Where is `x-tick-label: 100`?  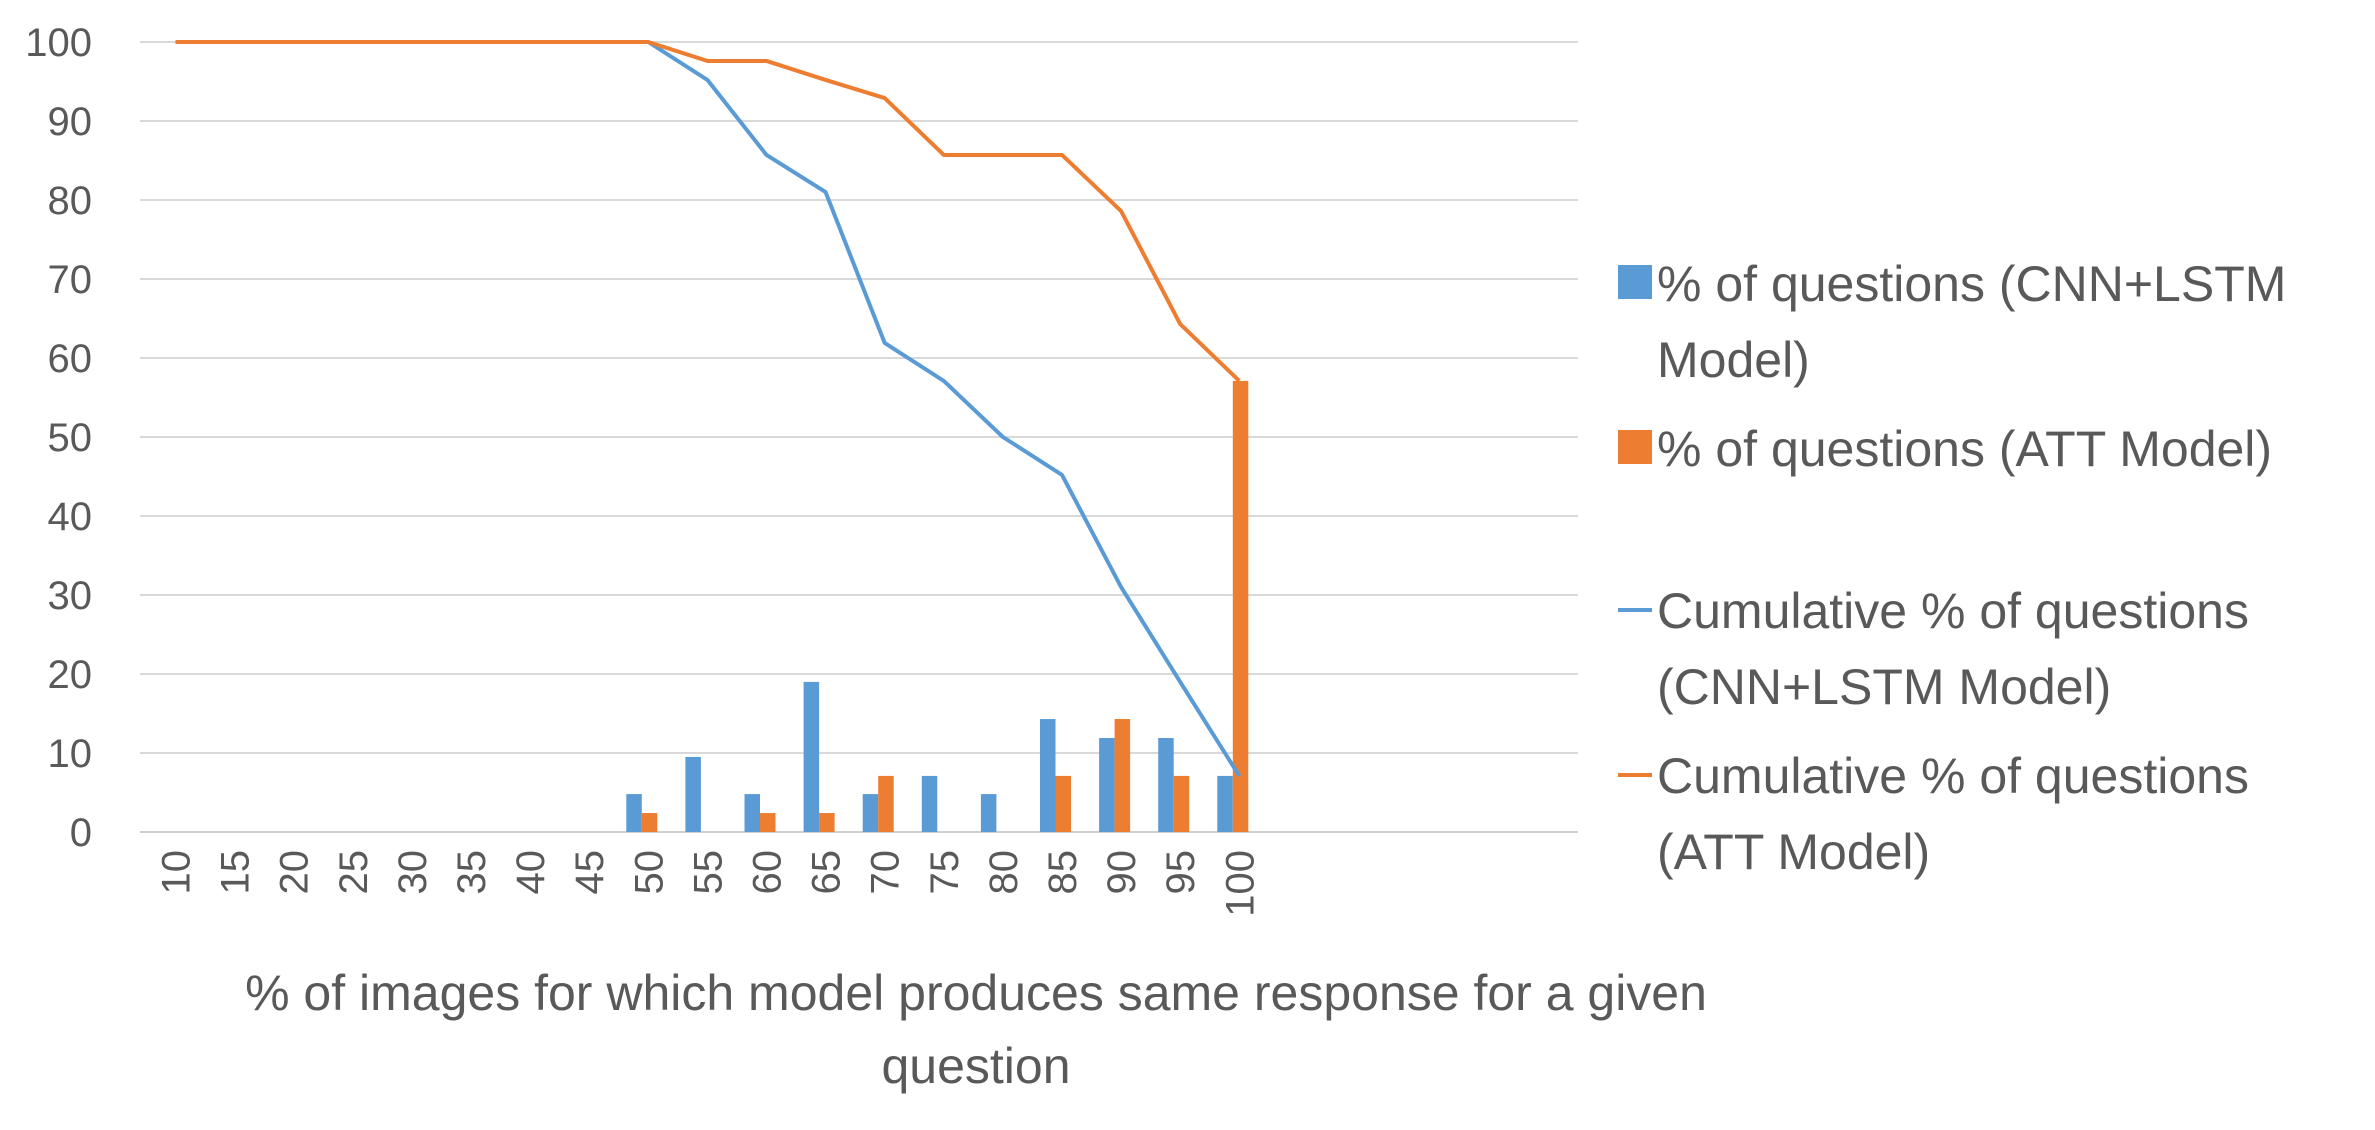 x-tick-label: 100 is located at coordinates (1240, 883).